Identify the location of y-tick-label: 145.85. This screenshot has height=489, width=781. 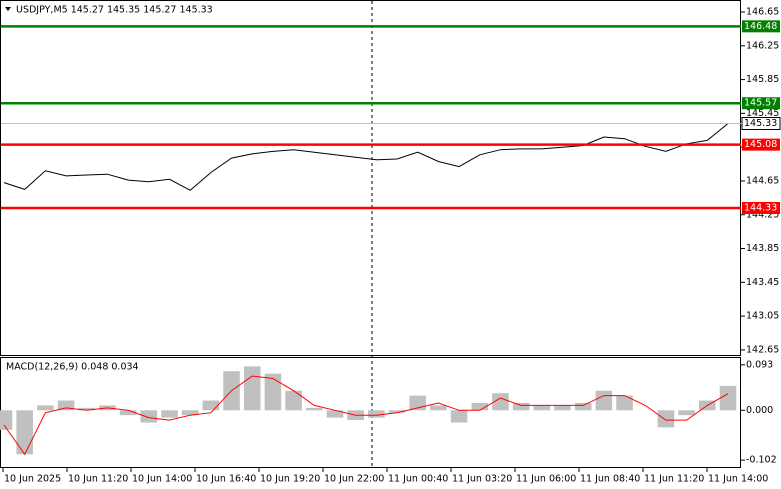
(762, 79).